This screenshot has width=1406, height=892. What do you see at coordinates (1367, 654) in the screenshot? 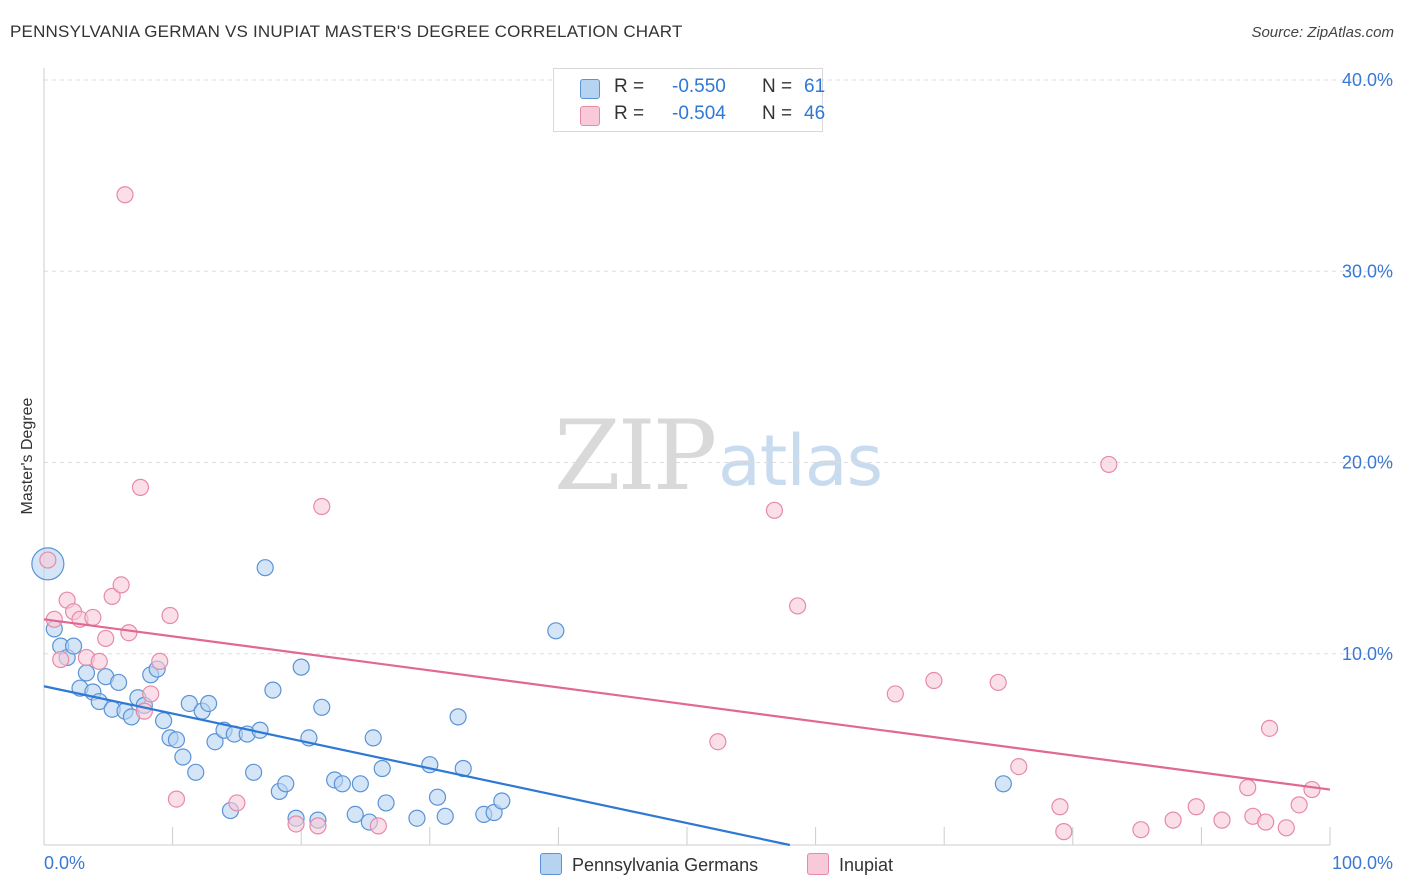
I see `y-tick-label: 10.0%` at bounding box center [1367, 654].